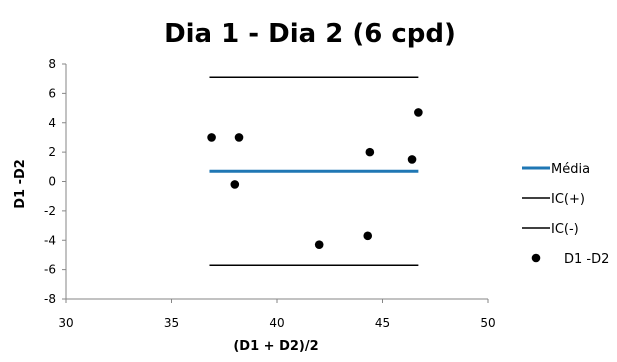 The image size is (617, 362). I want to click on x-tick-label: 40, so click(276, 323).